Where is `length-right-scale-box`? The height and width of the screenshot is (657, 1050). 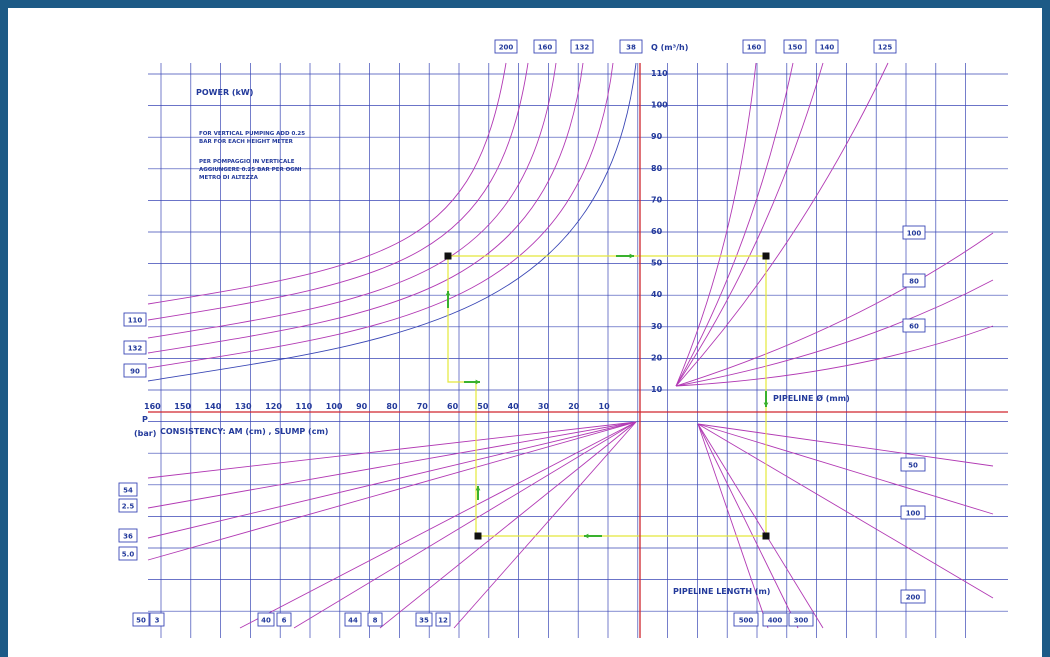
length-right-scale-box is located at coordinates (913, 464).